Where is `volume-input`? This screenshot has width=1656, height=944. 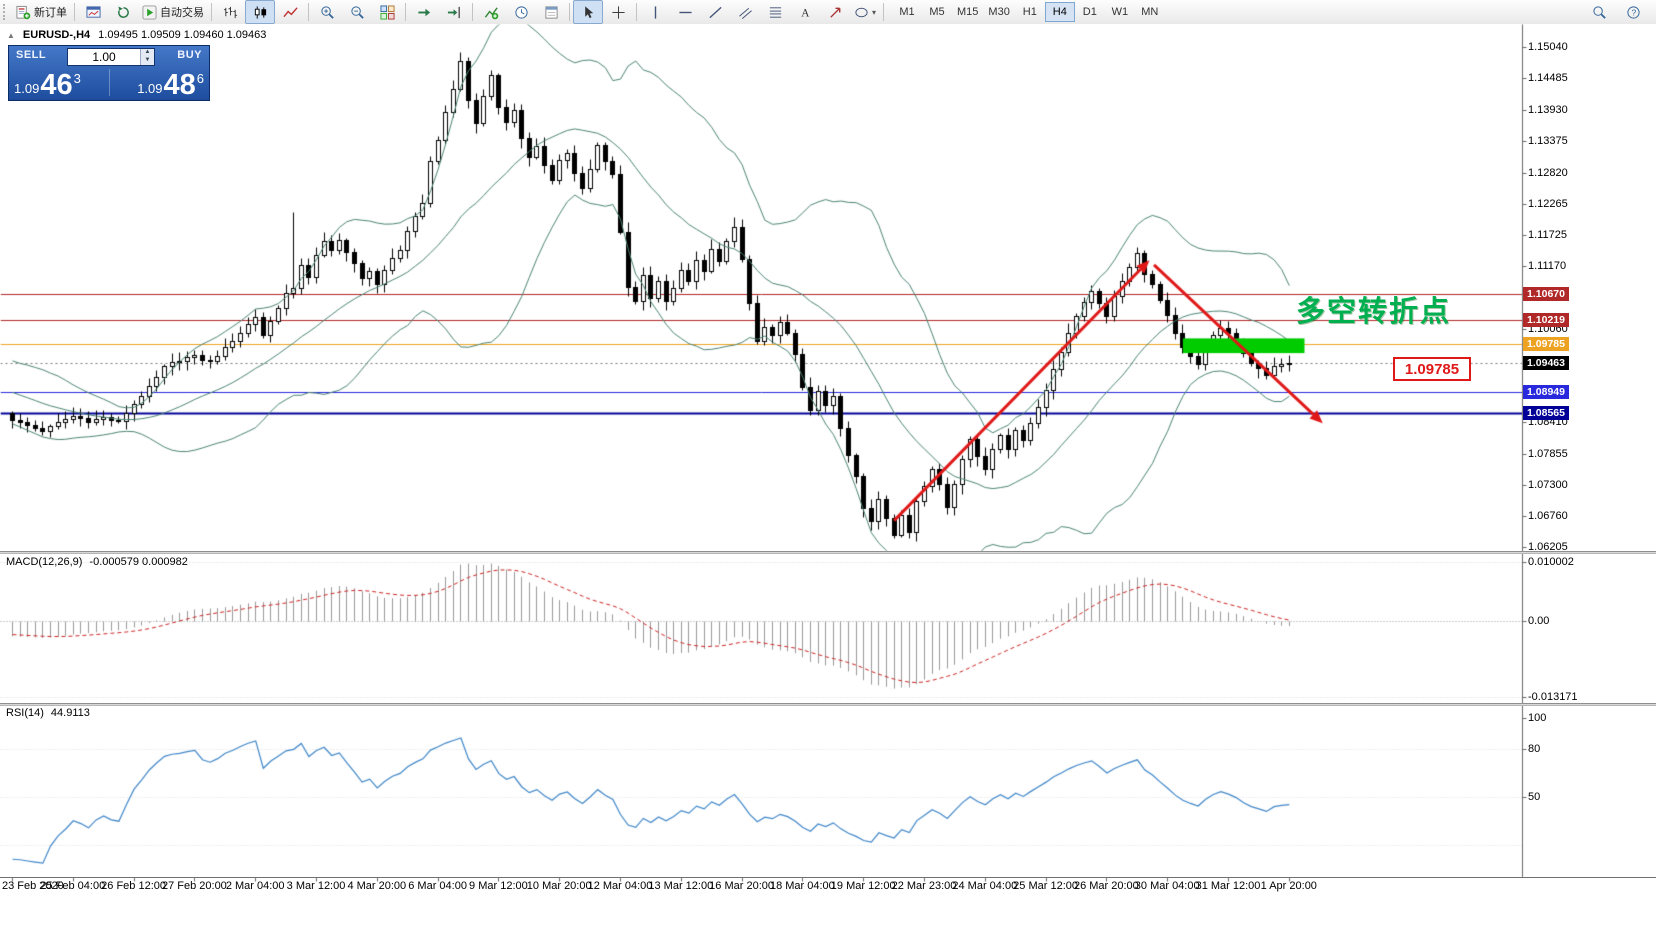 volume-input is located at coordinates (104, 57).